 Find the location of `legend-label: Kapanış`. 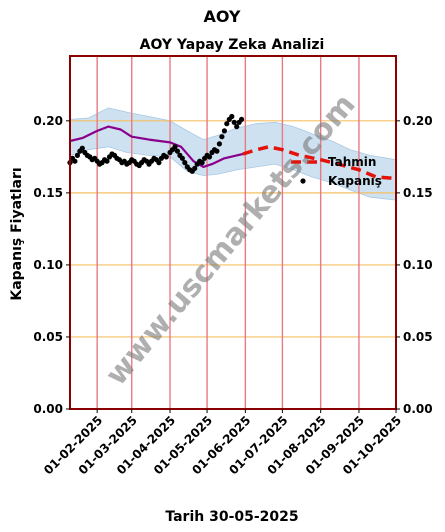

legend-label: Kapanış is located at coordinates (355, 181).